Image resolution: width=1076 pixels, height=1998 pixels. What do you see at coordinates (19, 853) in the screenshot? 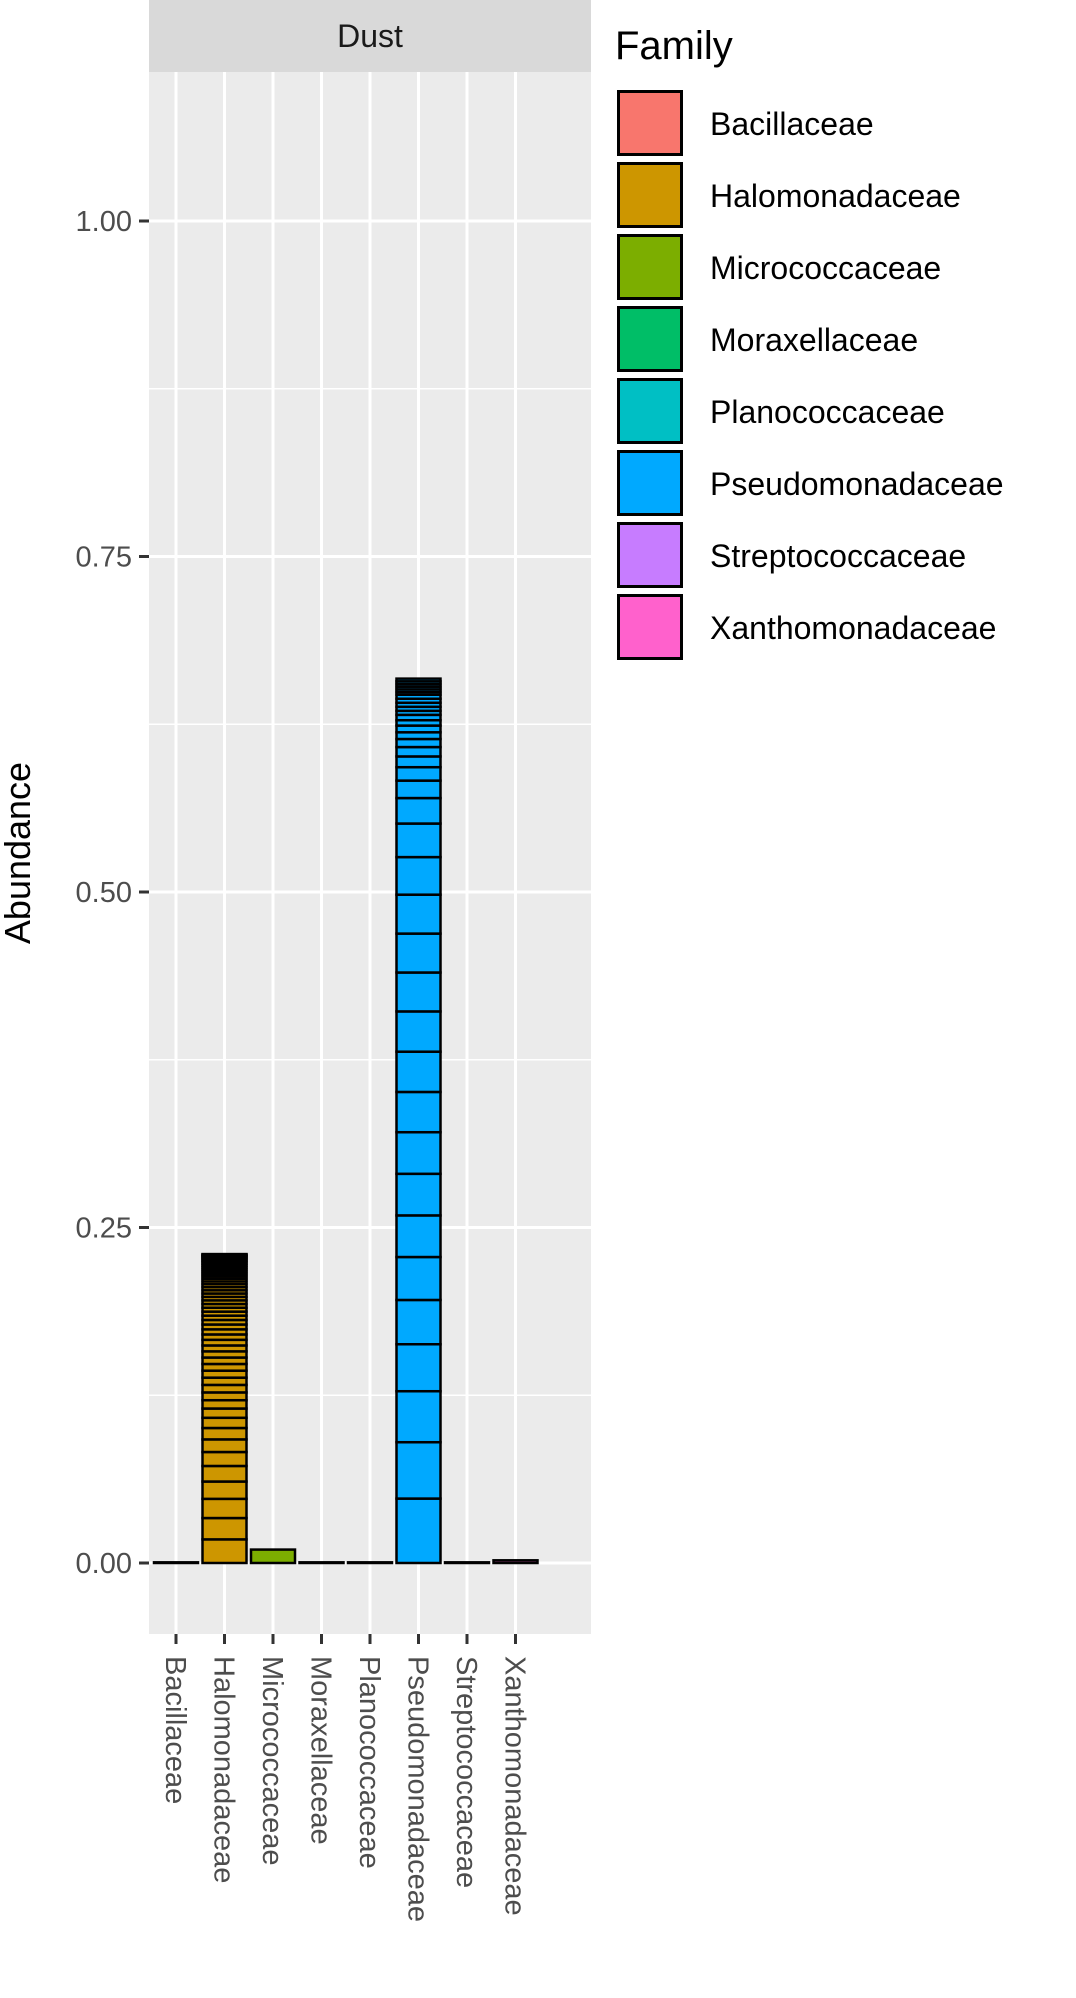
I see `y-axis-title: Abundance` at bounding box center [19, 853].